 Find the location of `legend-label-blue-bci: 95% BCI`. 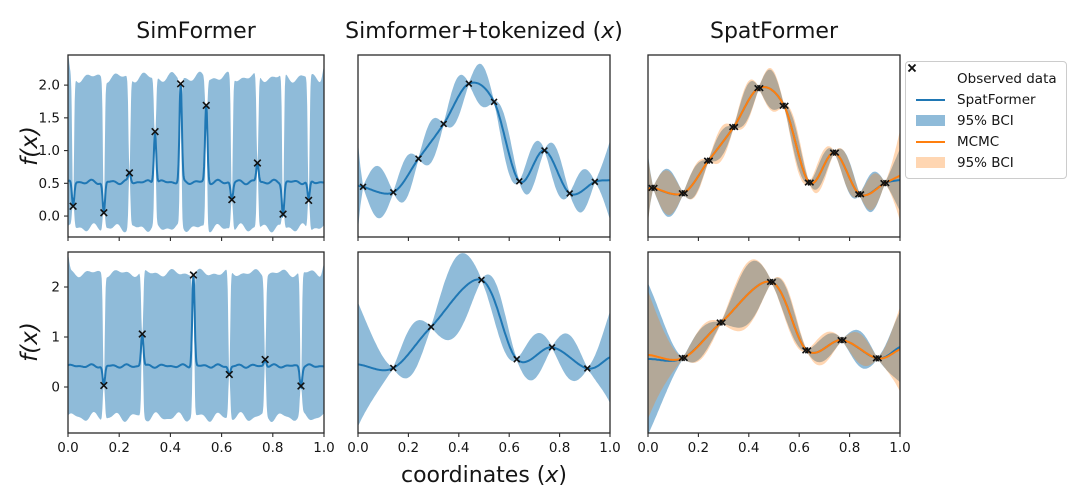

legend-label-blue-bci: 95% BCI is located at coordinates (985, 120).